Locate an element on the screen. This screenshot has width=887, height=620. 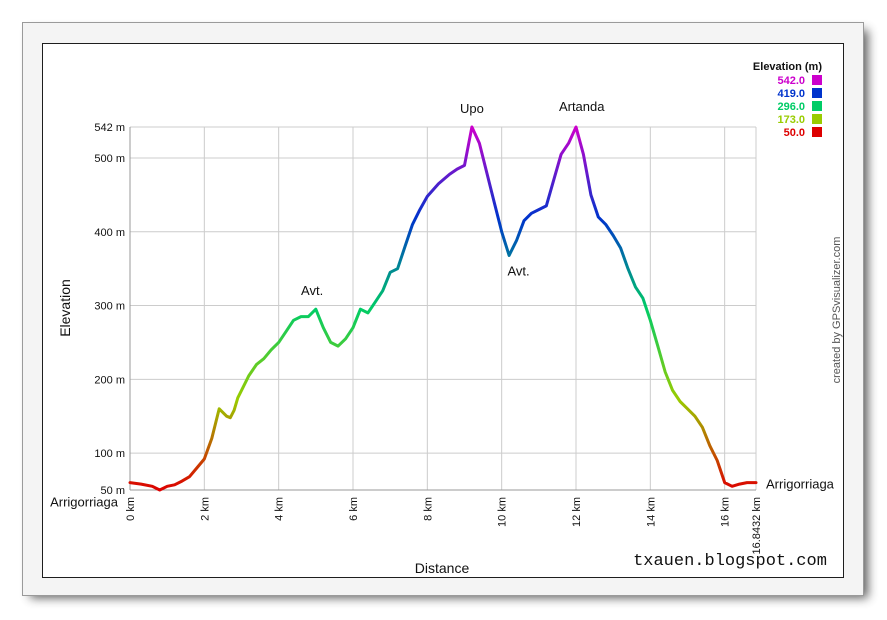
y-tick-label: 300 m is located at coordinates (109, 307).